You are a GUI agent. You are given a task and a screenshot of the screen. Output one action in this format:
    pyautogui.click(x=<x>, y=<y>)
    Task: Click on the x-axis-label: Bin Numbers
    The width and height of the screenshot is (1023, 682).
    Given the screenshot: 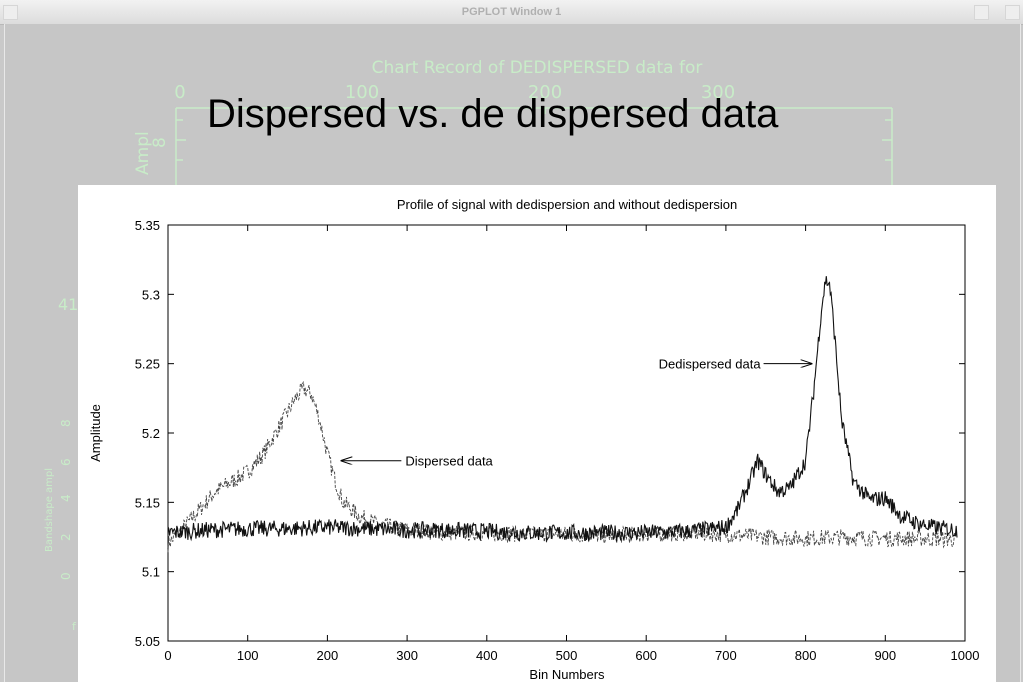 What is the action you would take?
    pyautogui.click(x=567, y=674)
    